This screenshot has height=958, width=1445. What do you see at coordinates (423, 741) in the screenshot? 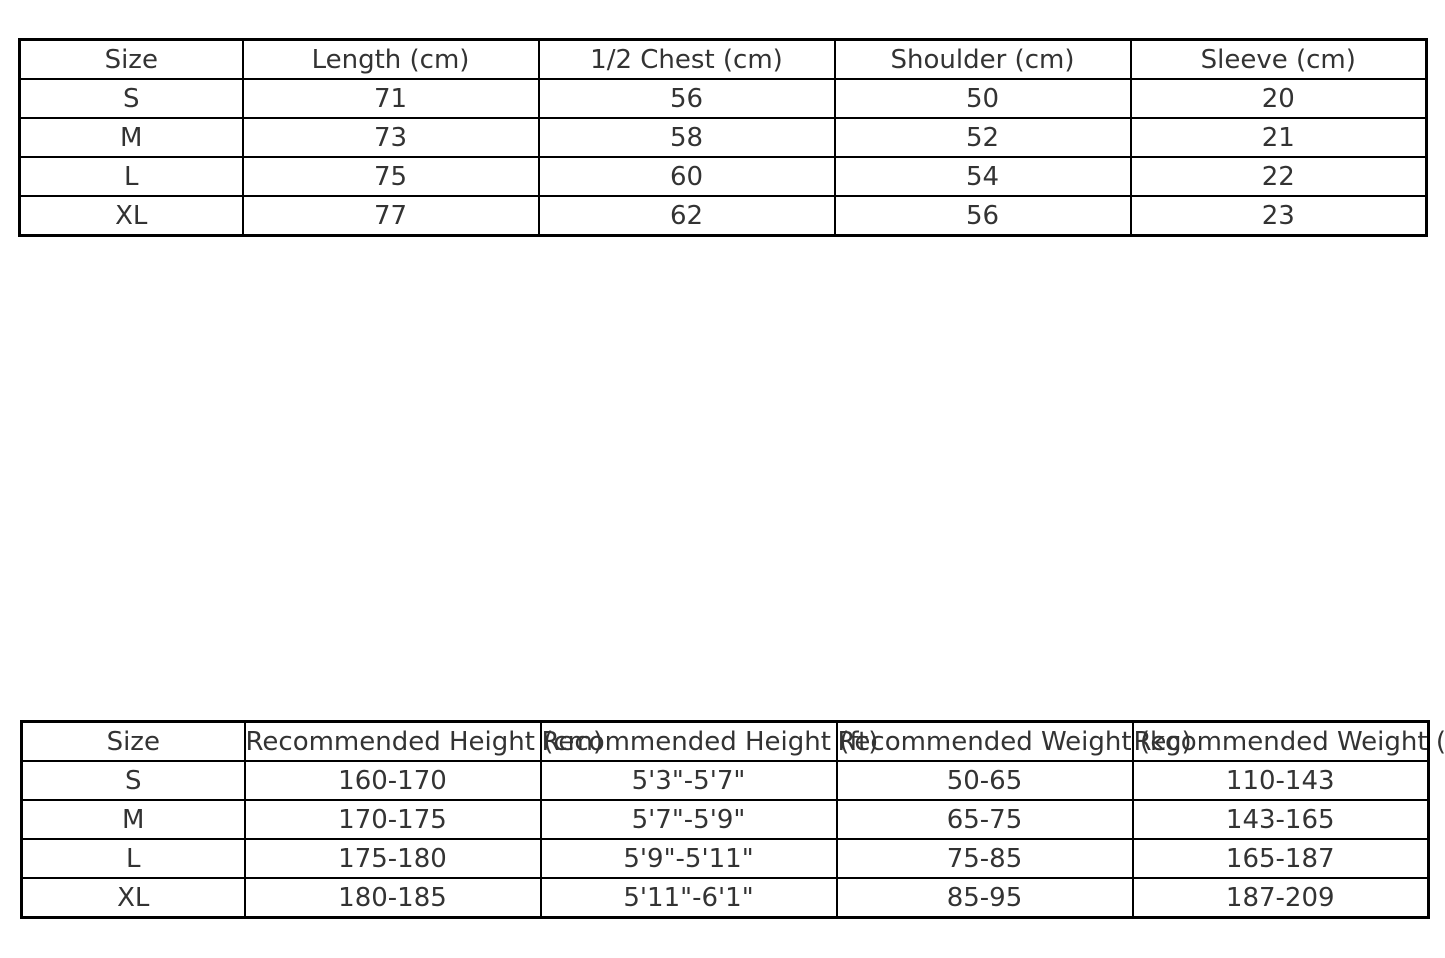
I see `column-header: Recommended Height (cm)` at bounding box center [423, 741].